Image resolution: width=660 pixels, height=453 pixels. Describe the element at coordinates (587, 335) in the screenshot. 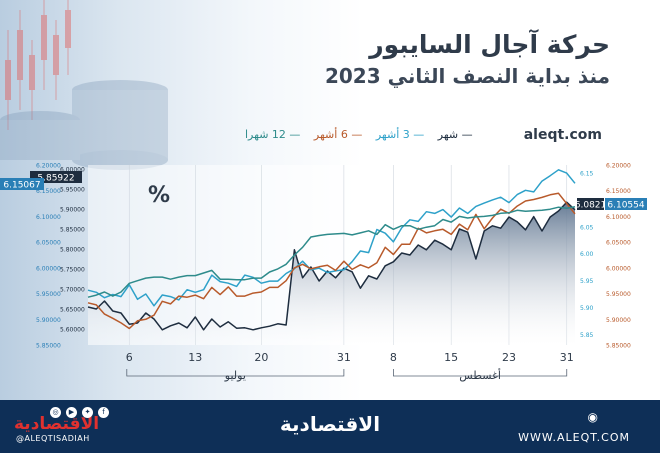

I see `axis-tick-label: 5.85` at that location.